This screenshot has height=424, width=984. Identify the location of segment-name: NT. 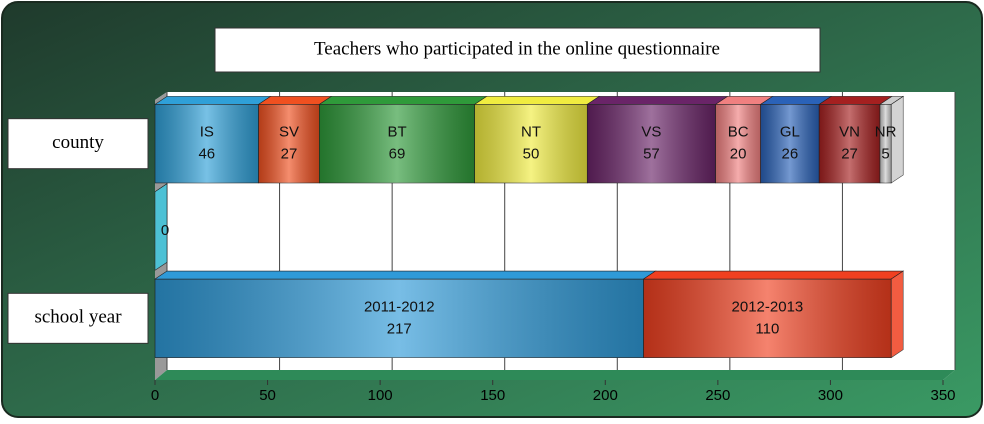
(531, 132).